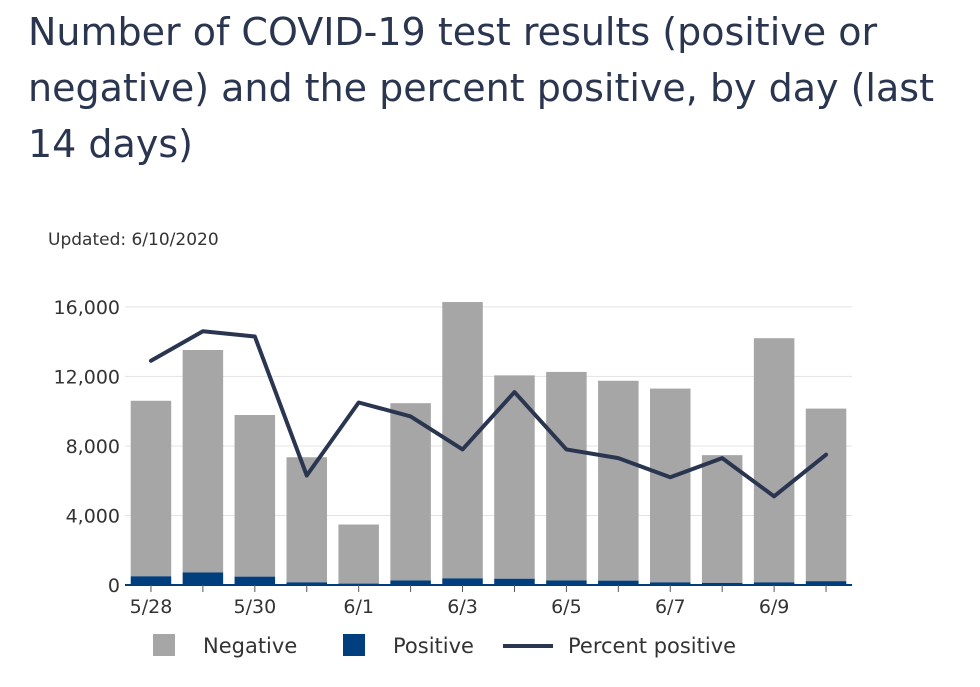 This screenshot has height=687, width=980. Describe the element at coordinates (93, 447) in the screenshot. I see `y-tick-label: 8,000` at that location.